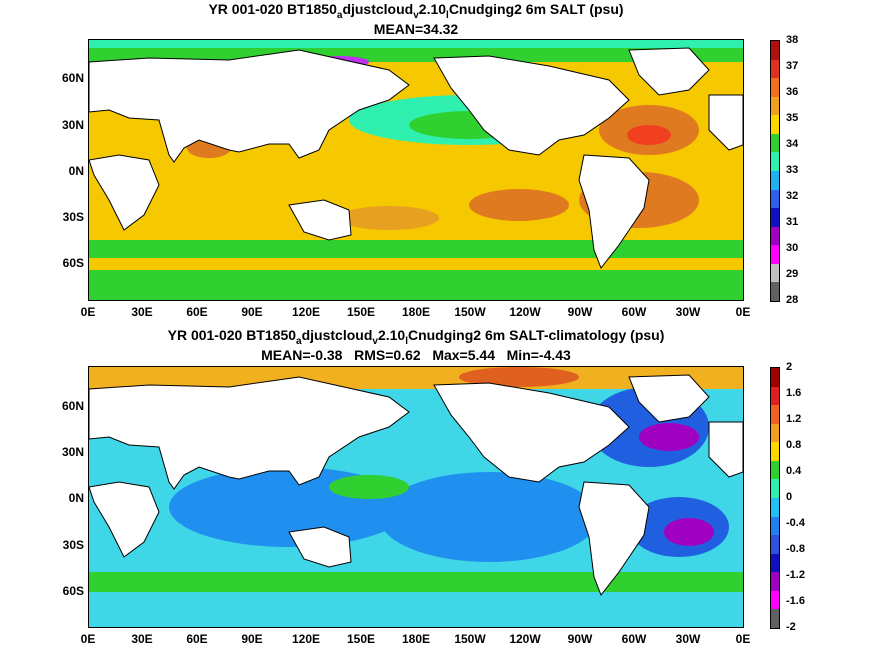 The height and width of the screenshot is (656, 875). What do you see at coordinates (789, 497) in the screenshot?
I see `colorbar-tick: 0` at bounding box center [789, 497].